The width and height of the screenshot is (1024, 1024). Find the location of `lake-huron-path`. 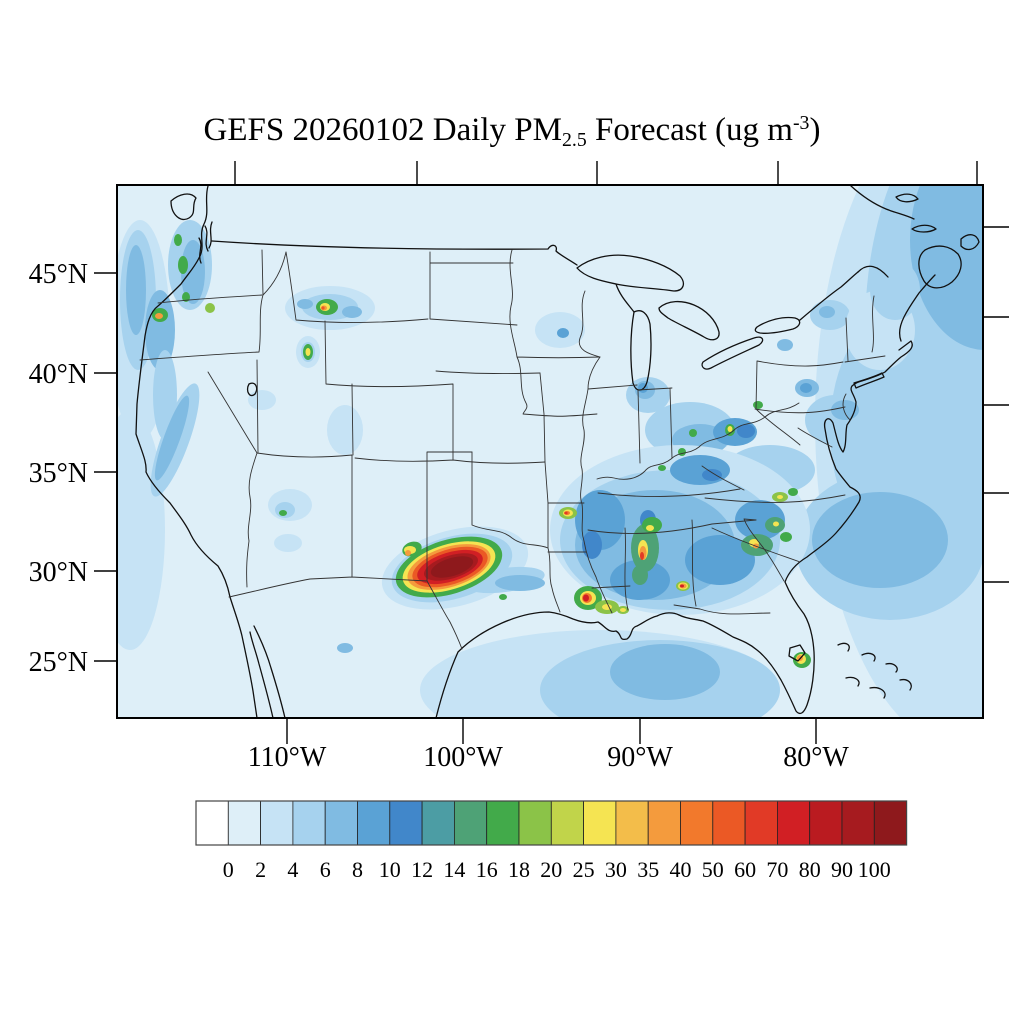

lake-huron-path is located at coordinates (689, 320).